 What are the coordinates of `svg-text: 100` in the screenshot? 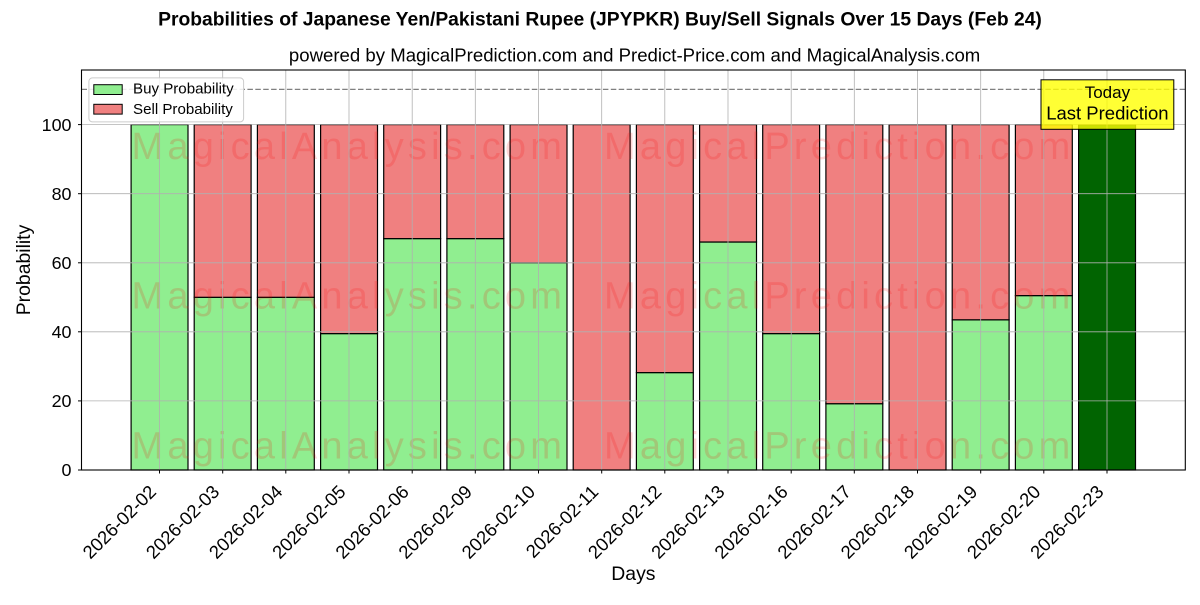 It's located at (57, 125).